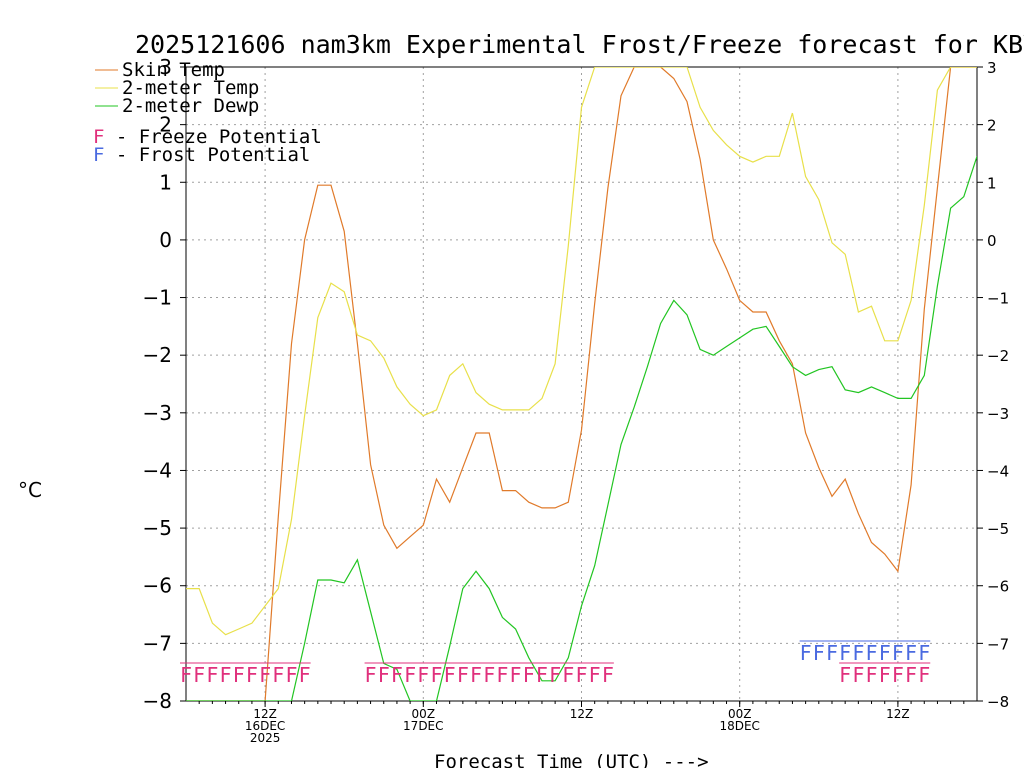 Image resolution: width=1024 pixels, height=768 pixels. What do you see at coordinates (212, 137) in the screenshot?
I see `freeze-legend-label: - Freeze Potential` at bounding box center [212, 137].